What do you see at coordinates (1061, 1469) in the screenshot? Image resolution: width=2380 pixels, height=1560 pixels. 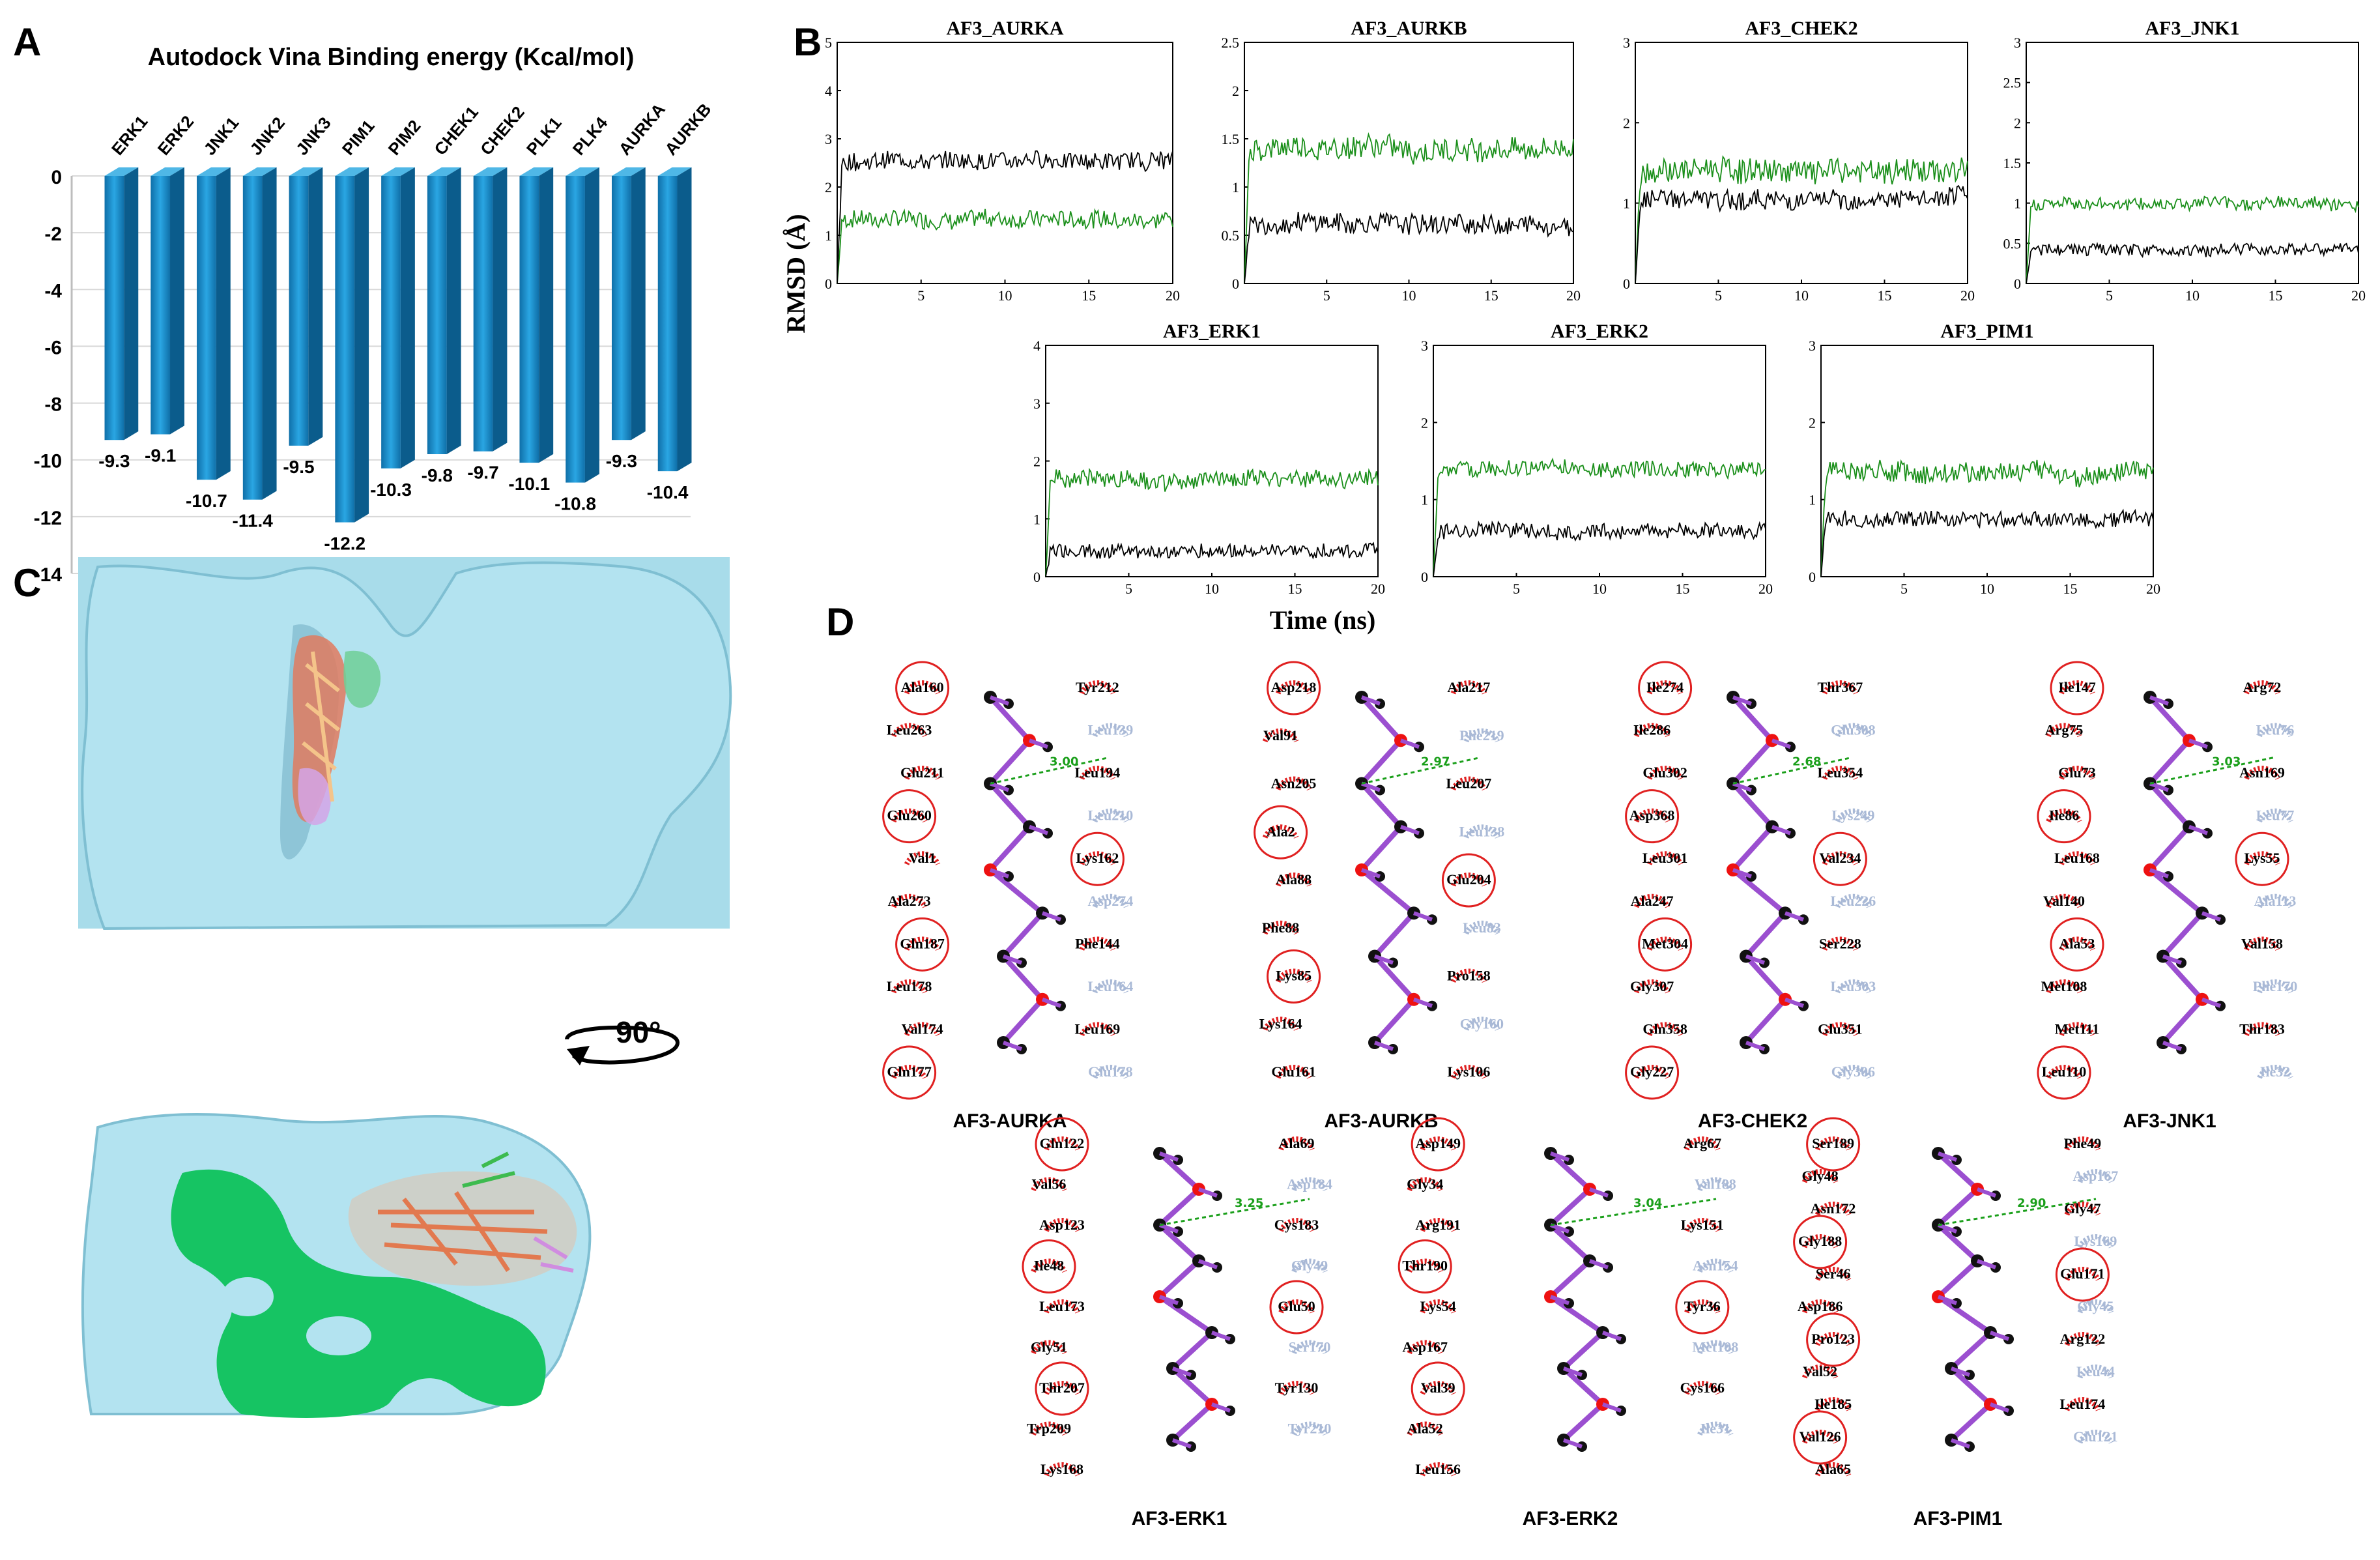 I see `residue-label: Lys168` at bounding box center [1061, 1469].